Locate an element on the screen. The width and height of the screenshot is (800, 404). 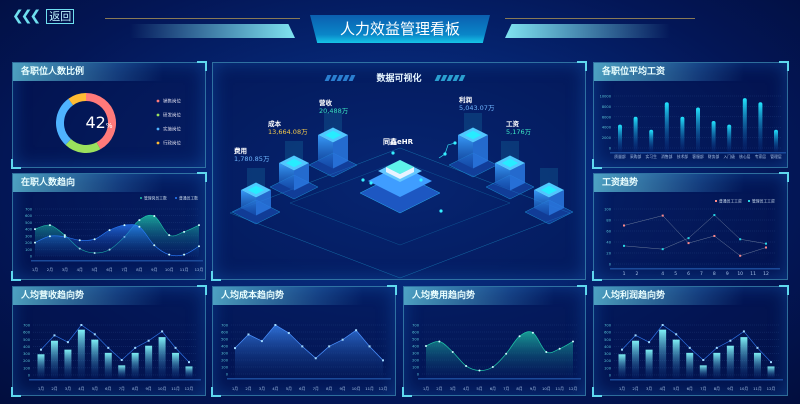
panel-title: 各职位平均工资 is located at coordinates (669, 72).